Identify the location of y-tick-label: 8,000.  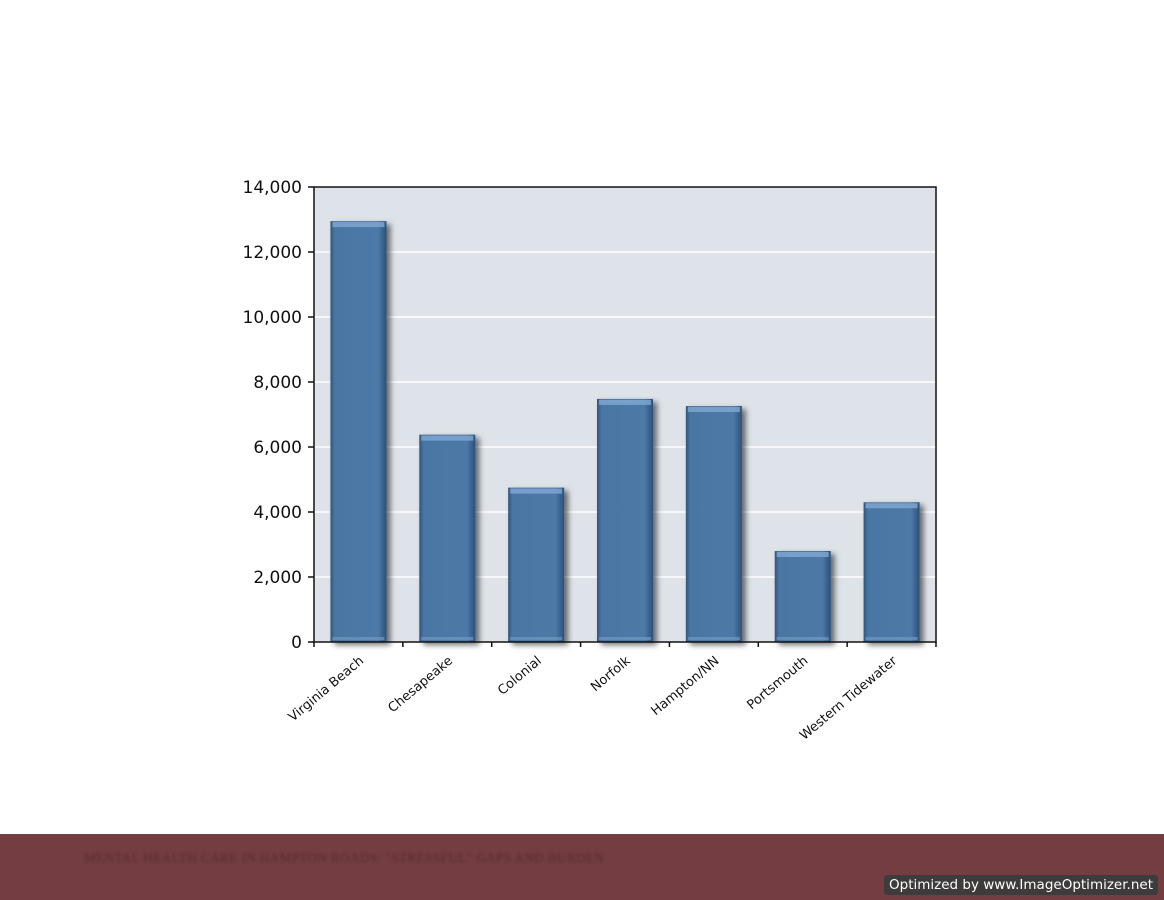
(277, 383).